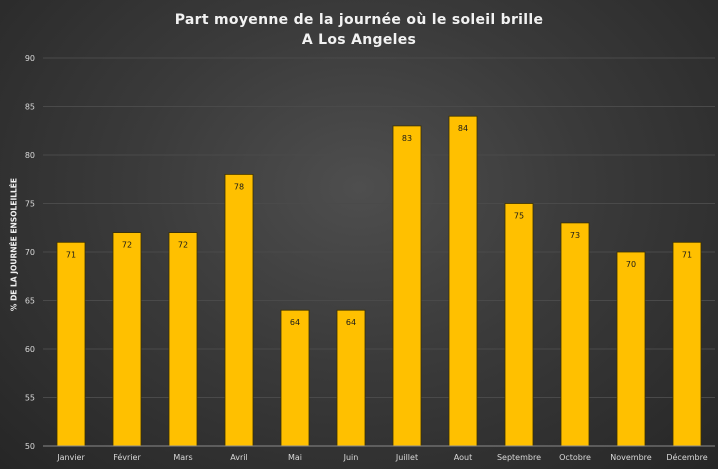  I want to click on bar-novembre, so click(631, 349).